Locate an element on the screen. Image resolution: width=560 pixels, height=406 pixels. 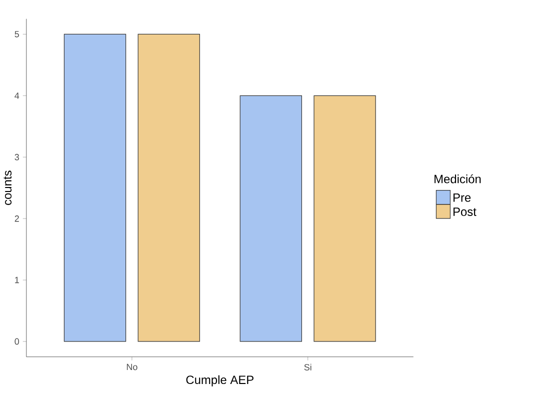
y-tick-label: 4 is located at coordinates (17, 95).